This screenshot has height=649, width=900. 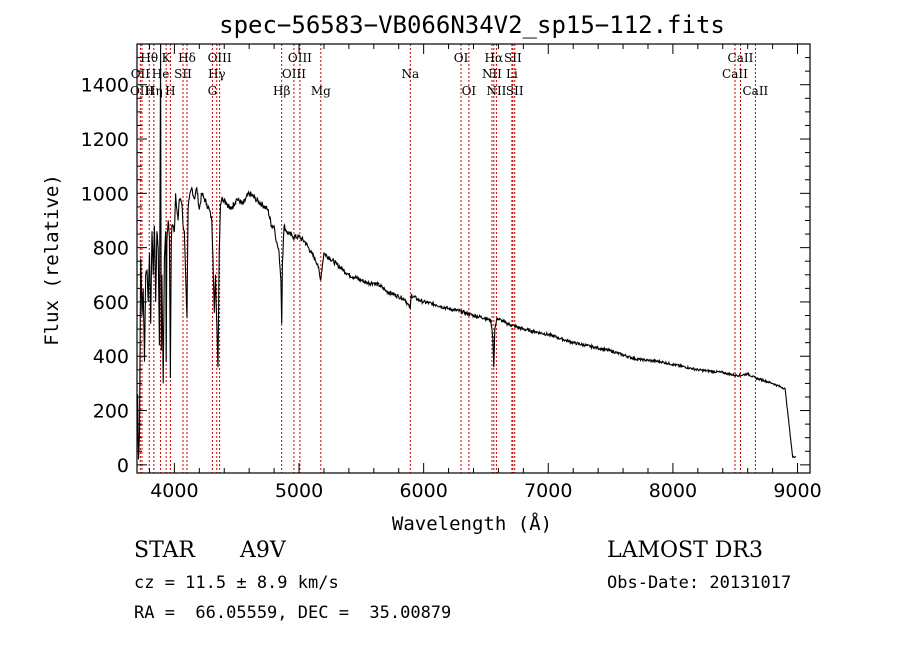 I want to click on observation-date: Obs-Date: 20131017, so click(x=699, y=583).